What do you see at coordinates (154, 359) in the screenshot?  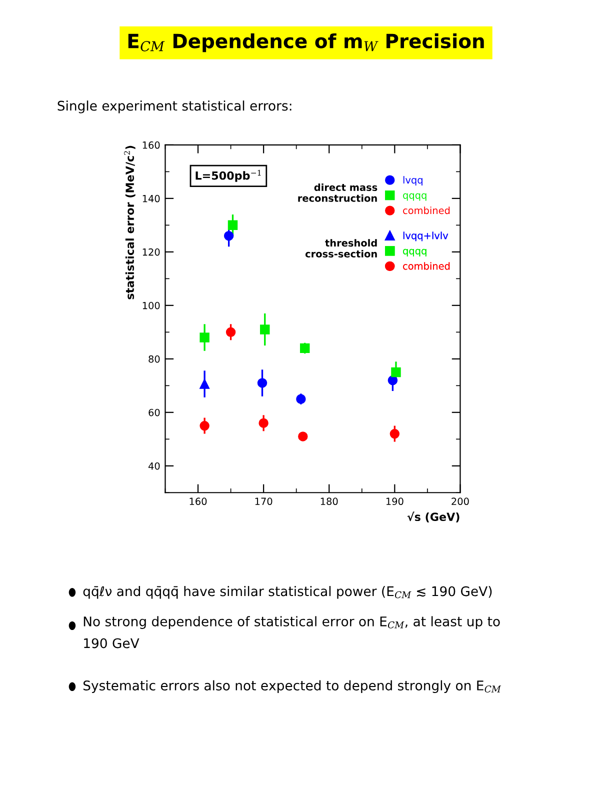 I see `y-tick-label: 80` at bounding box center [154, 359].